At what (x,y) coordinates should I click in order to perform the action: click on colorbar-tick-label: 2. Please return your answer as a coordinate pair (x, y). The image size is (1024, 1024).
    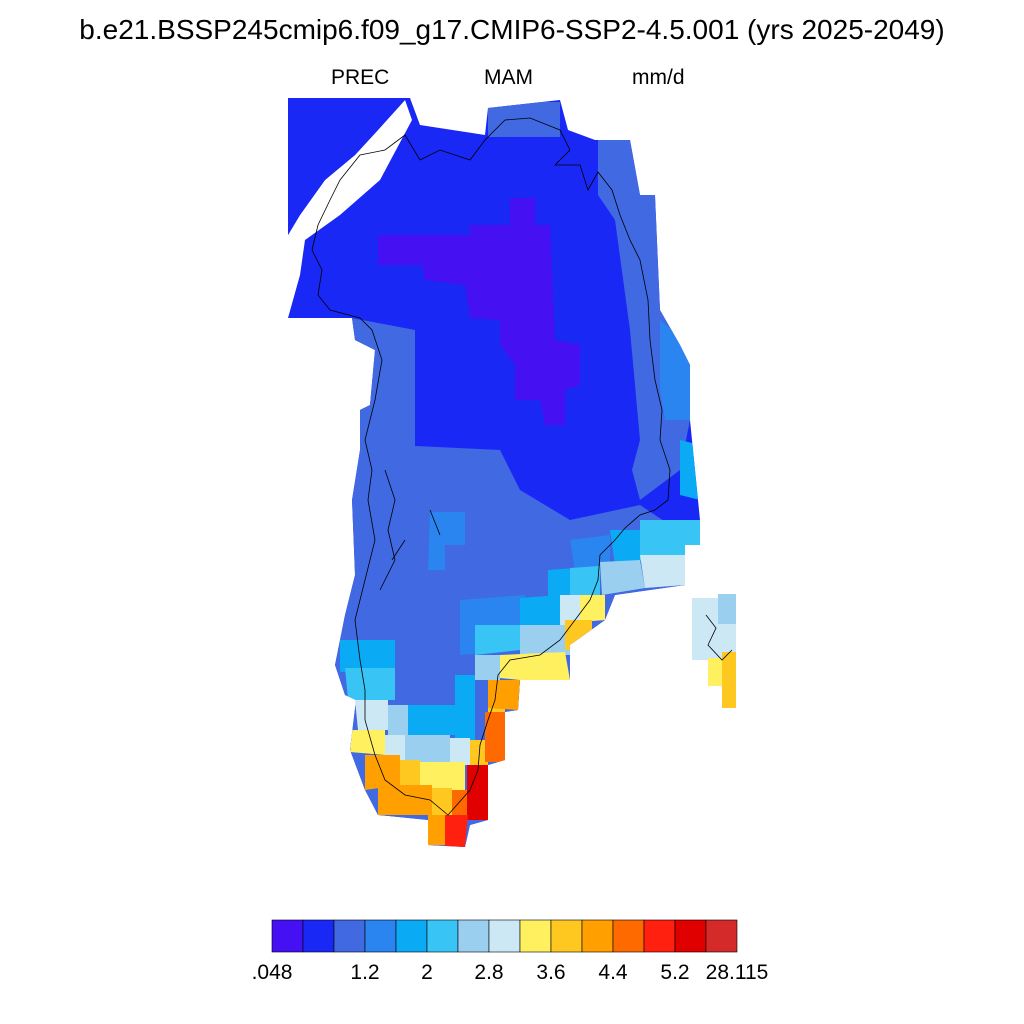
    Looking at the image, I should click on (427, 972).